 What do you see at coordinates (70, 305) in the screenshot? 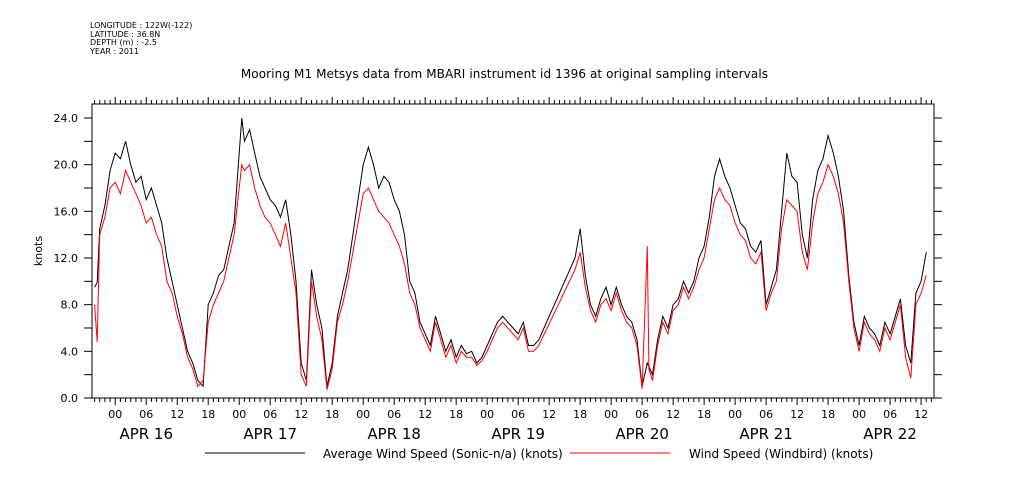
I see `y-tick-label: 8.0` at bounding box center [70, 305].